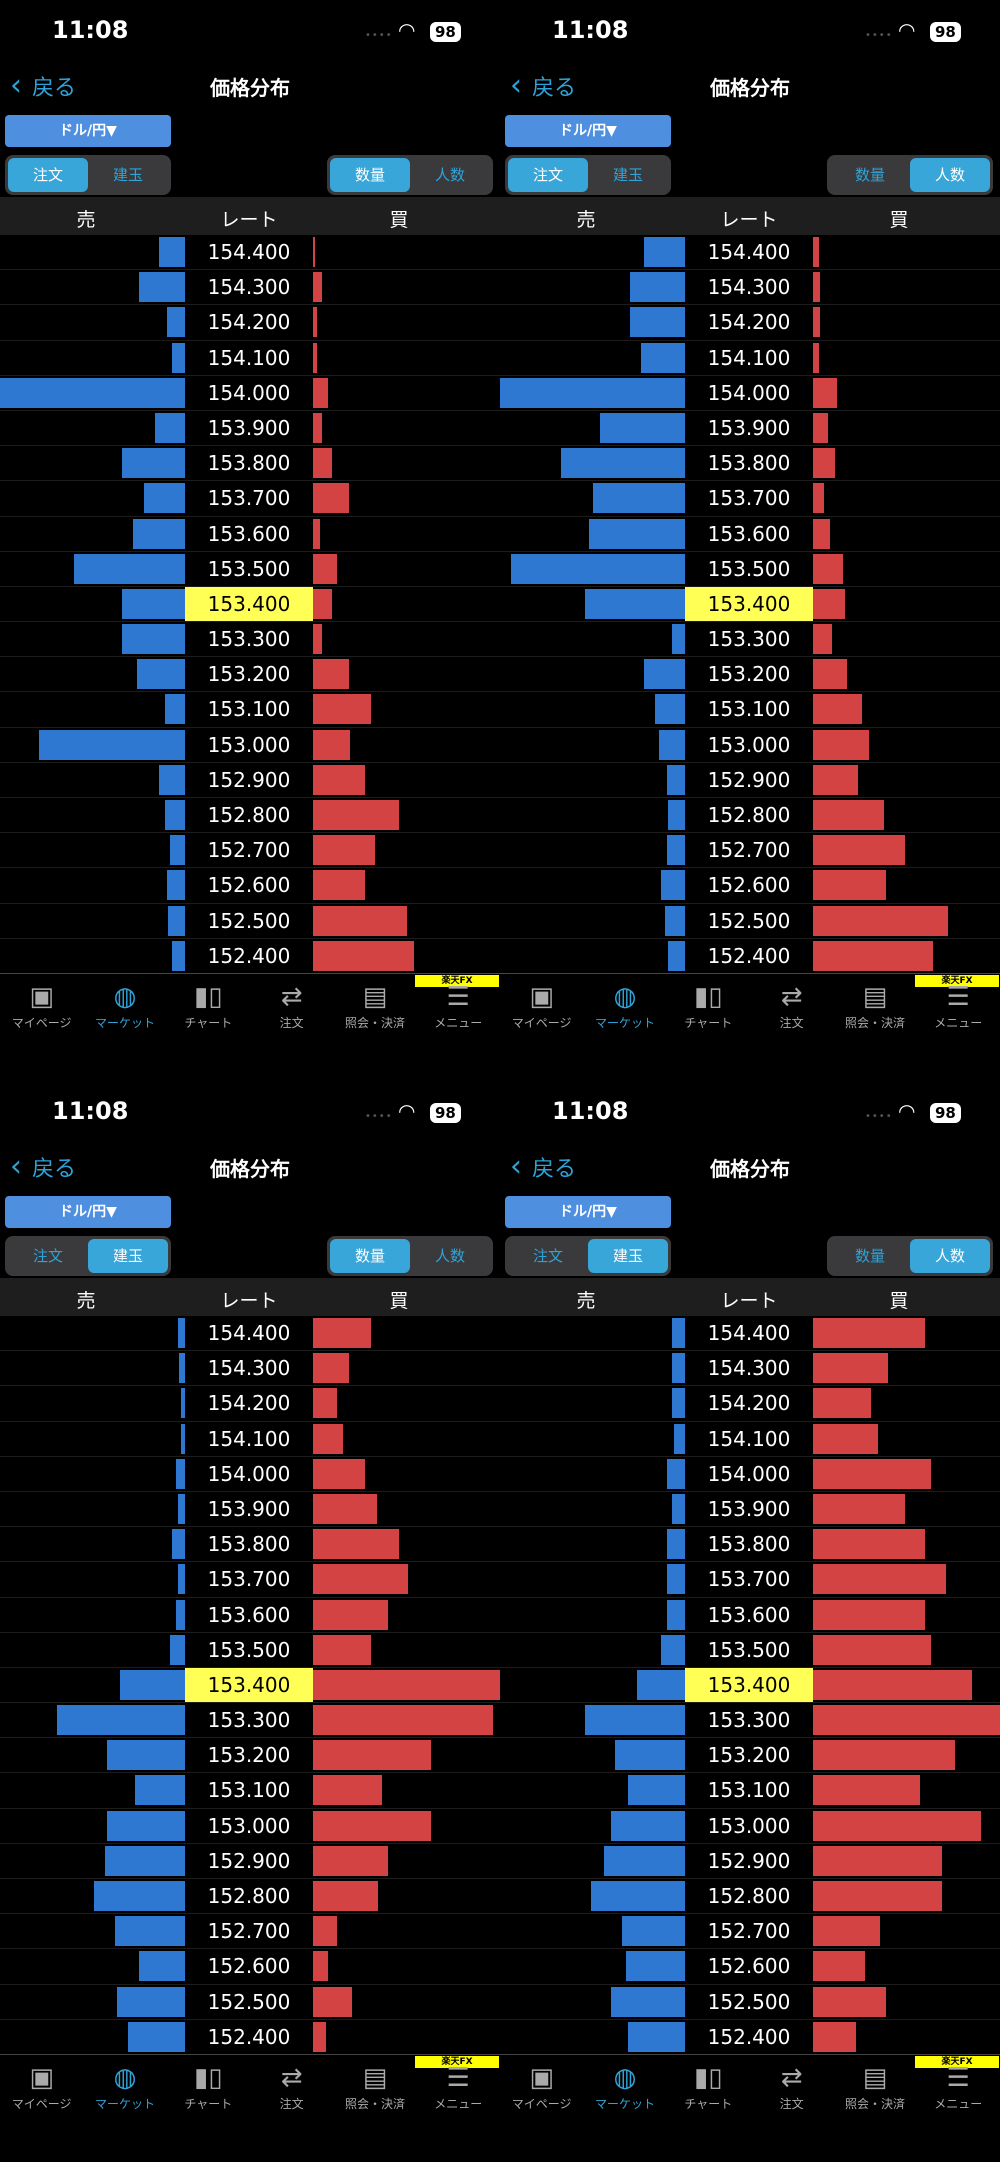  What do you see at coordinates (750, 569) in the screenshot?
I see `table-row: 153.500` at bounding box center [750, 569].